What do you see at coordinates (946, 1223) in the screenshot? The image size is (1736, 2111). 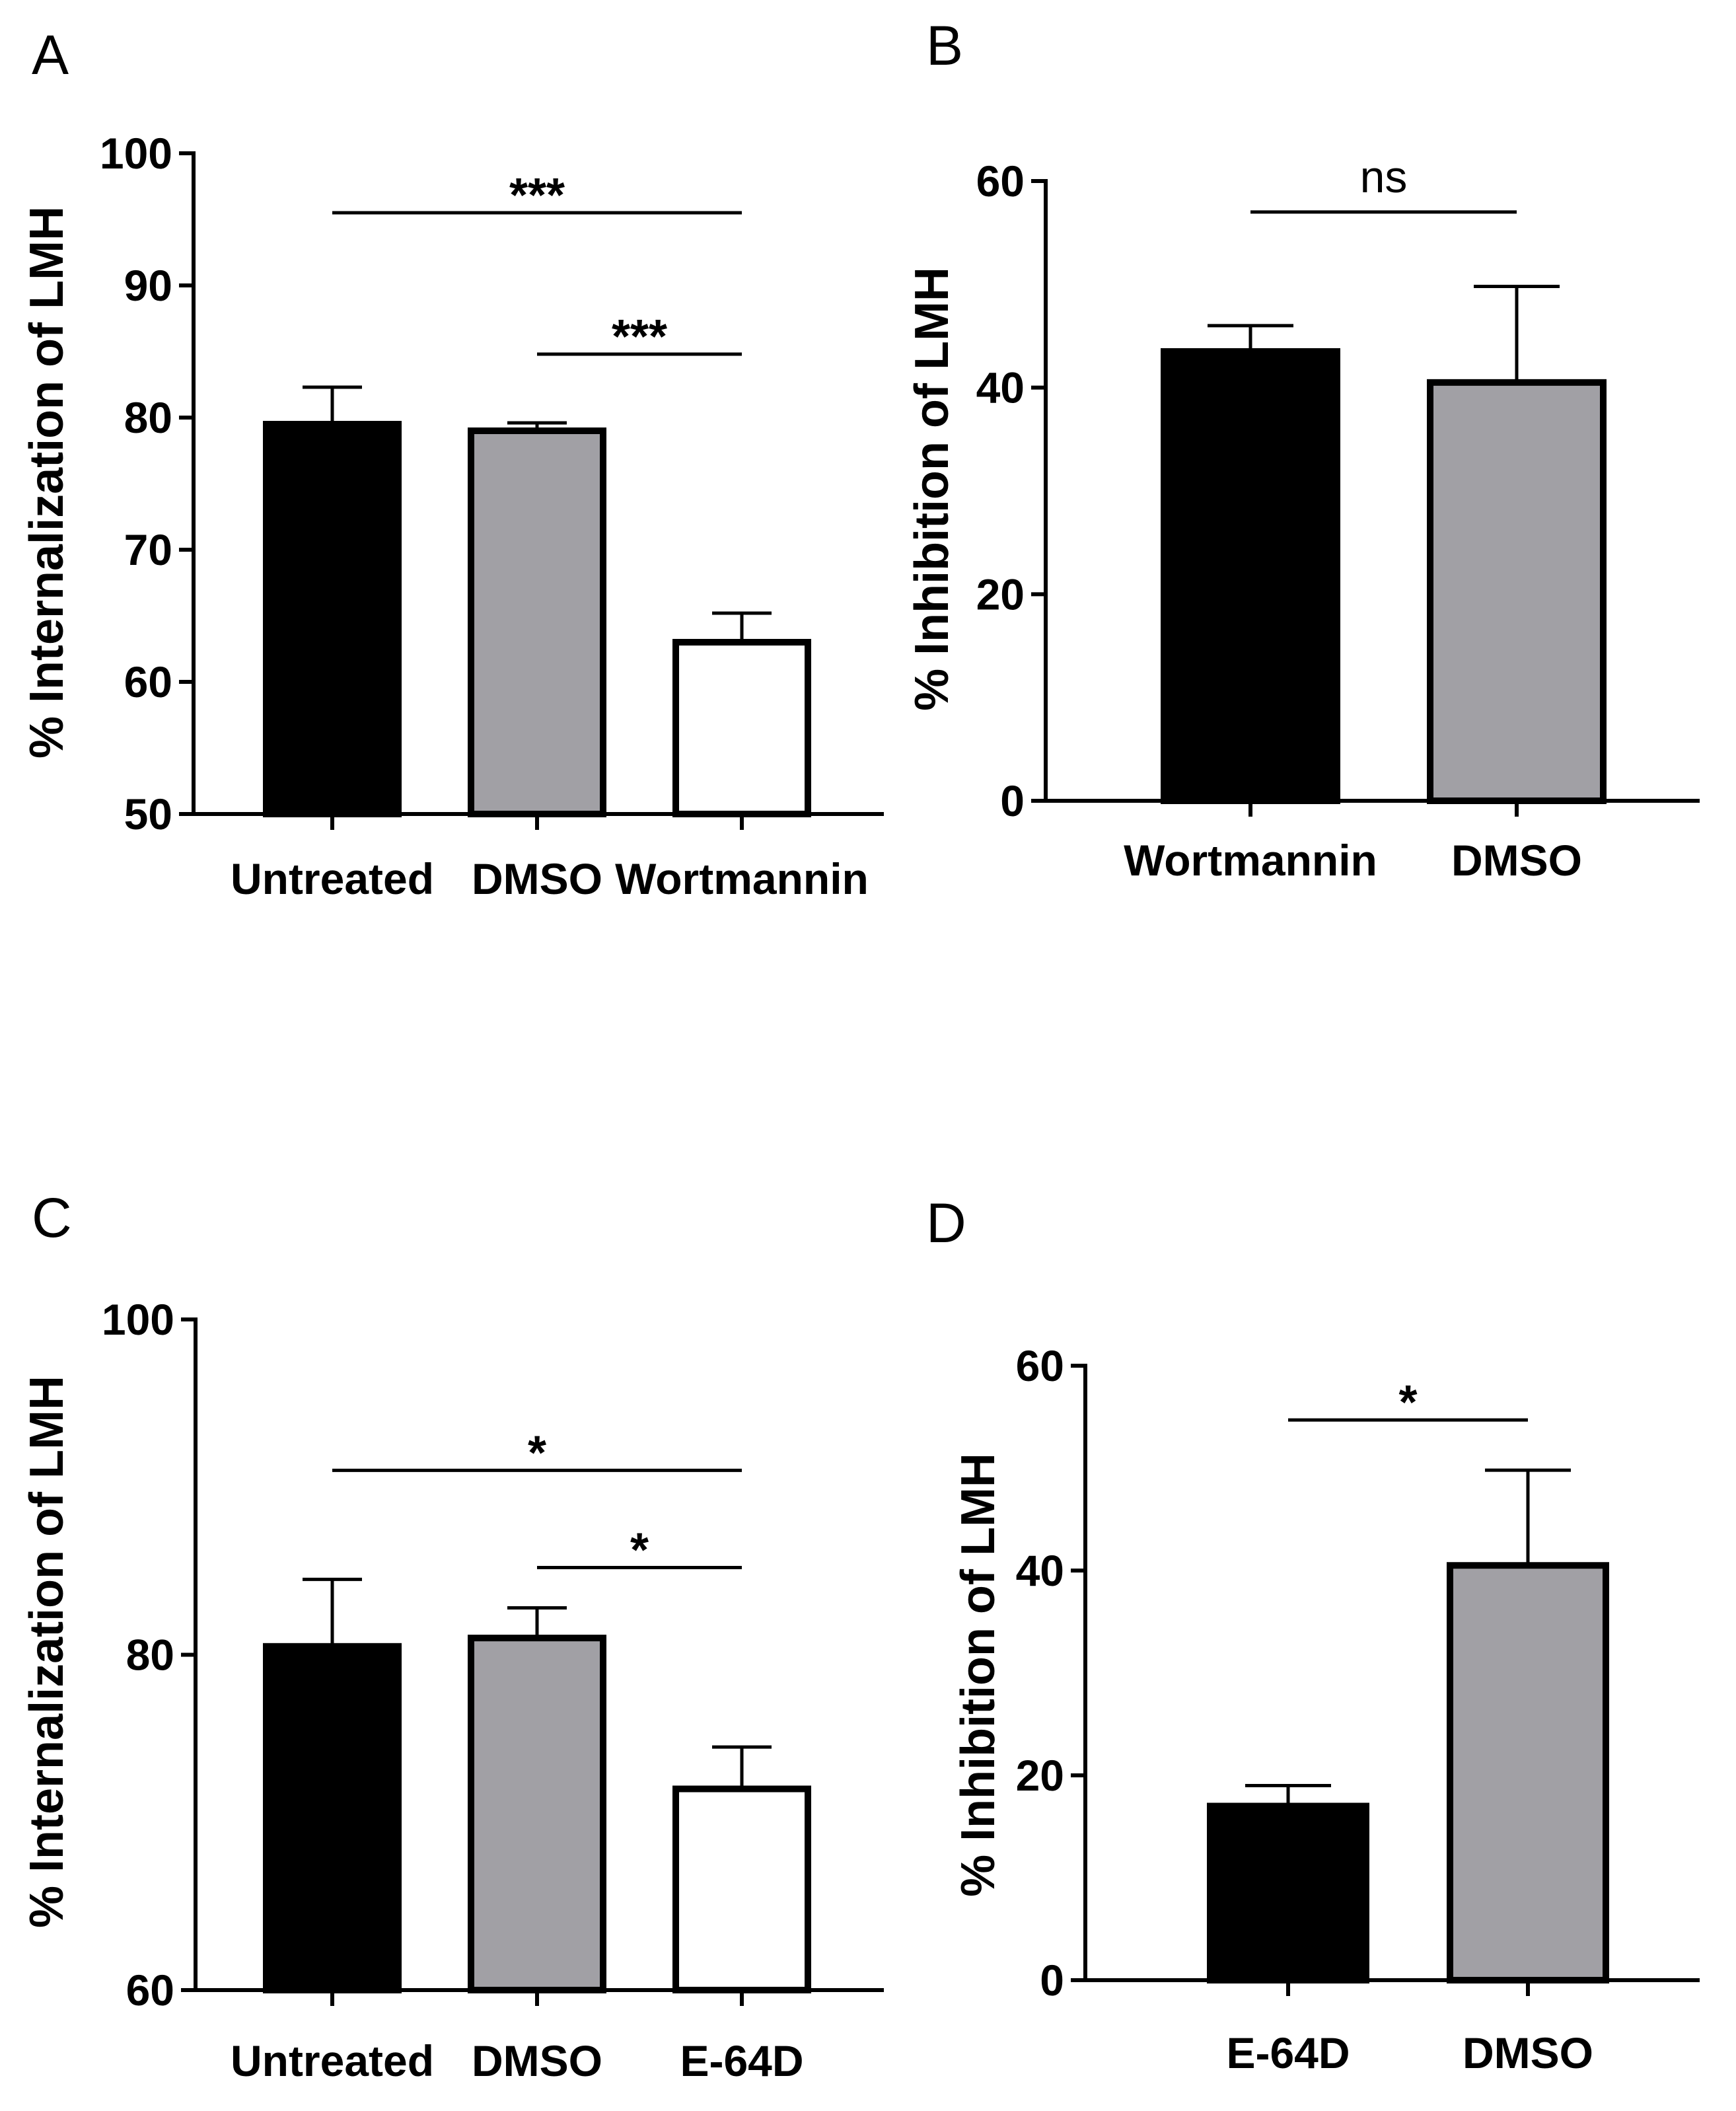 I see `panel-letter: D` at bounding box center [946, 1223].